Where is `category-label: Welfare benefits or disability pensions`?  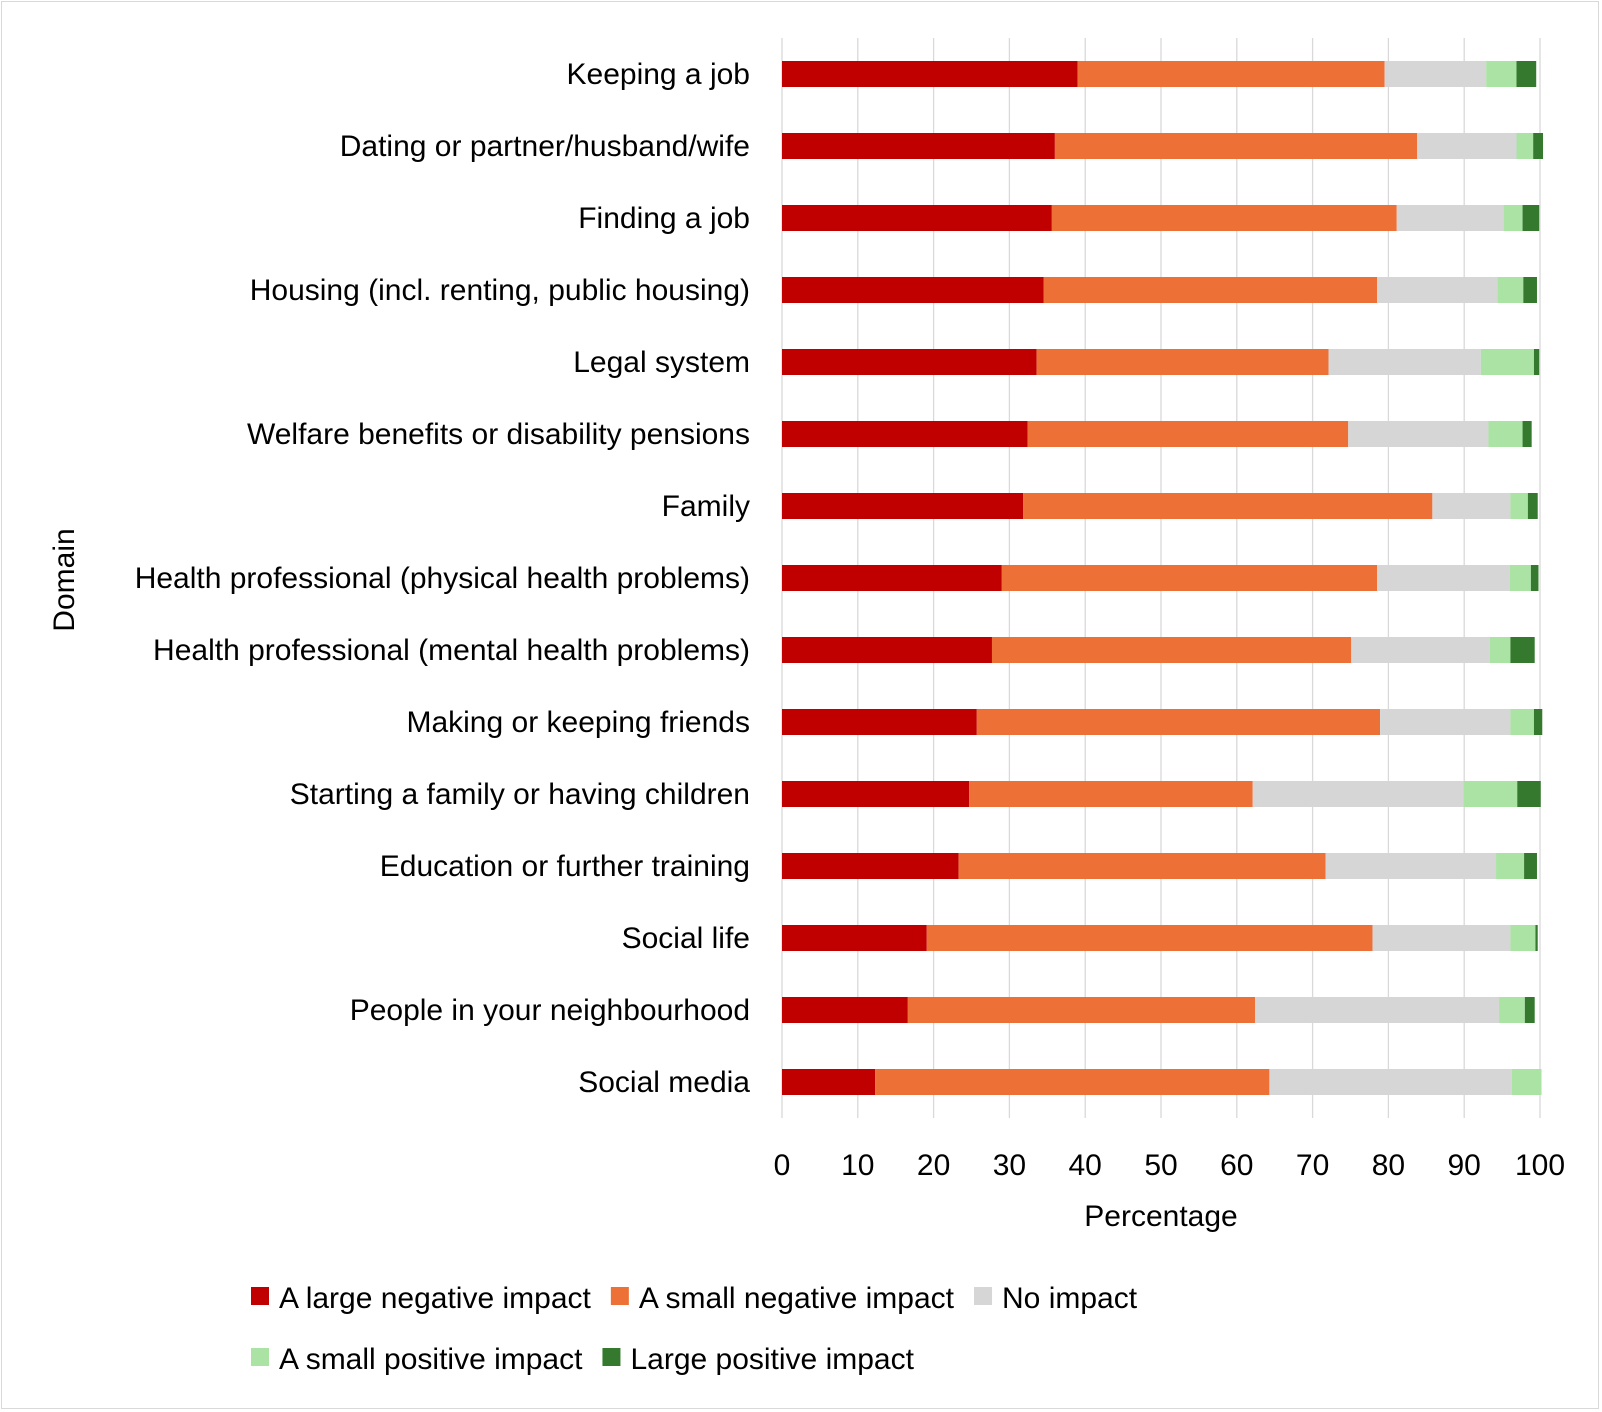 category-label: Welfare benefits or disability pensions is located at coordinates (498, 434).